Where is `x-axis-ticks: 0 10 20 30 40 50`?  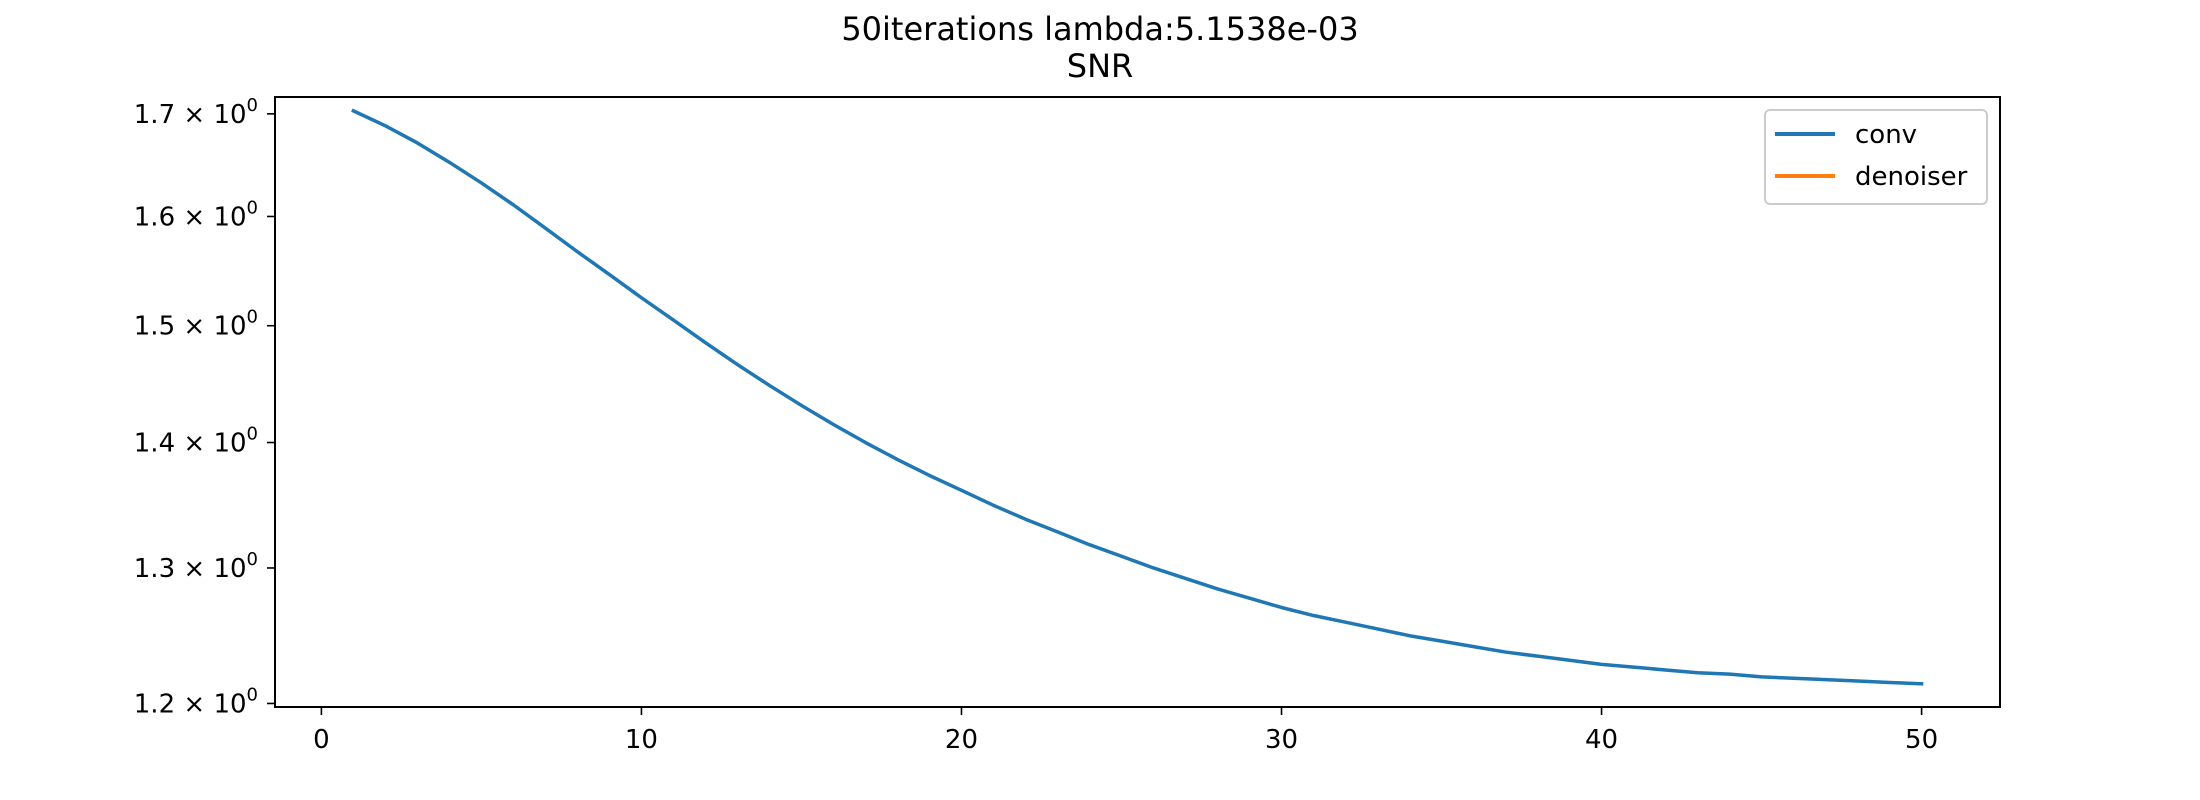 x-axis-ticks: 0 10 20 30 40 50 is located at coordinates (1125, 731).